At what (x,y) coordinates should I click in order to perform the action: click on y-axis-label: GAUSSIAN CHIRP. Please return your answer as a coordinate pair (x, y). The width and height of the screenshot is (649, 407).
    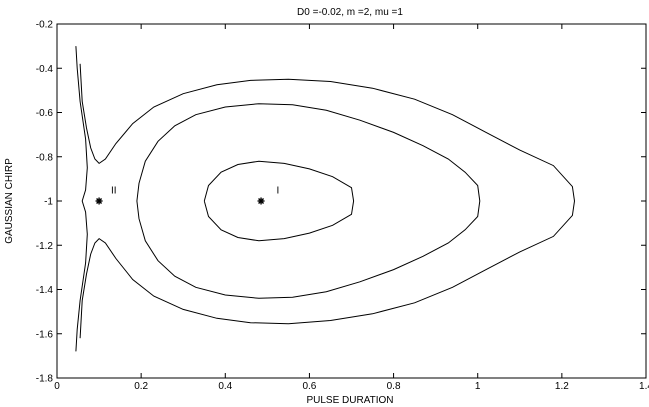
    Looking at the image, I should click on (9, 201).